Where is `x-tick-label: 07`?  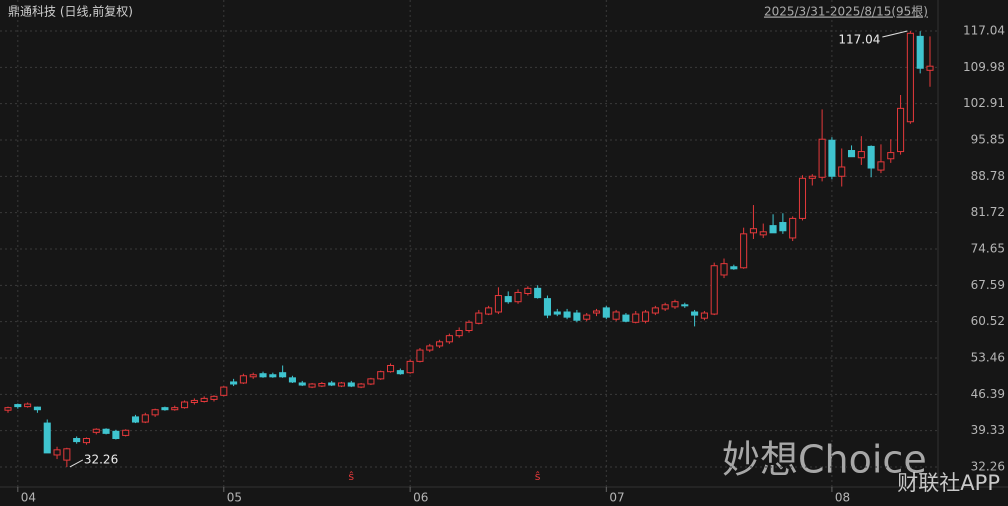
x-tick-label: 07 is located at coordinates (616, 498).